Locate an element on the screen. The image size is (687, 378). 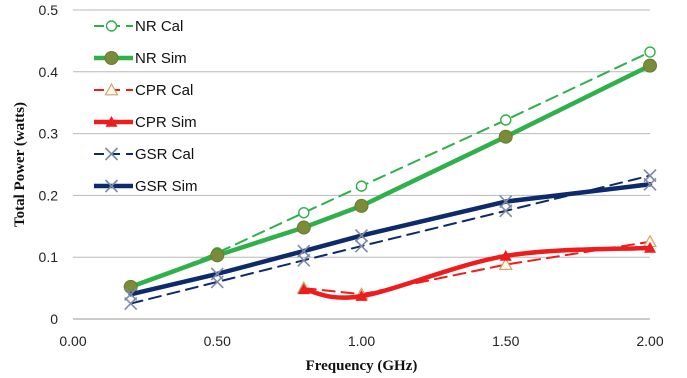
y-tick-label: 0.2 is located at coordinates (49, 195).